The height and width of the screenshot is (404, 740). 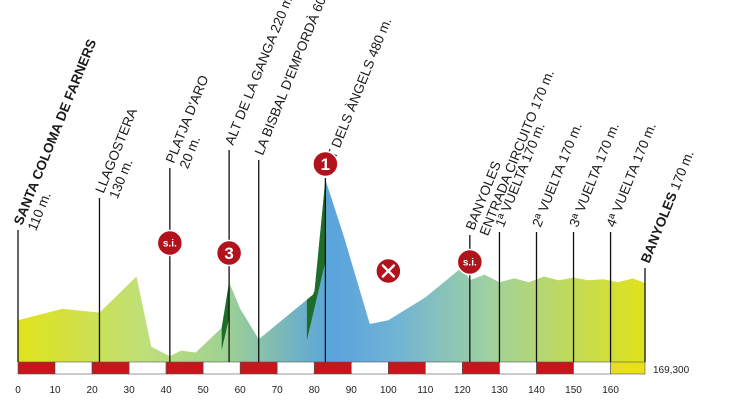 What do you see at coordinates (55, 390) in the screenshot?
I see `x-tick-label: 10` at bounding box center [55, 390].